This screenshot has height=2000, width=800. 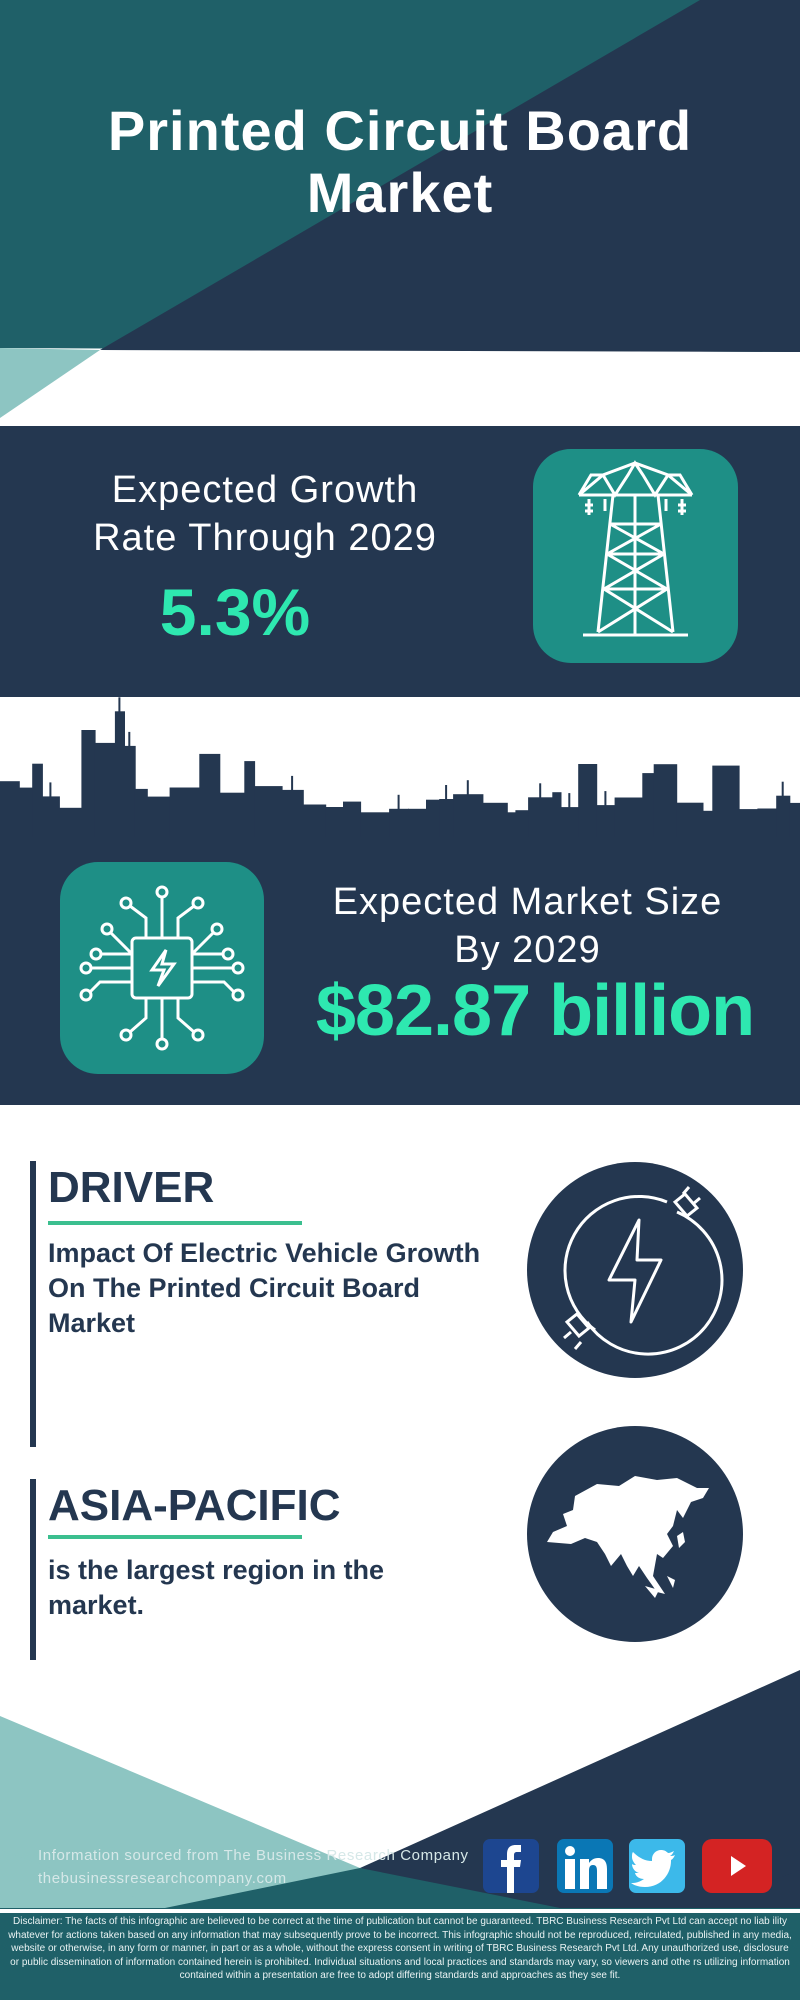 I want to click on market-size-value: $82.87 billion, so click(x=535, y=1011).